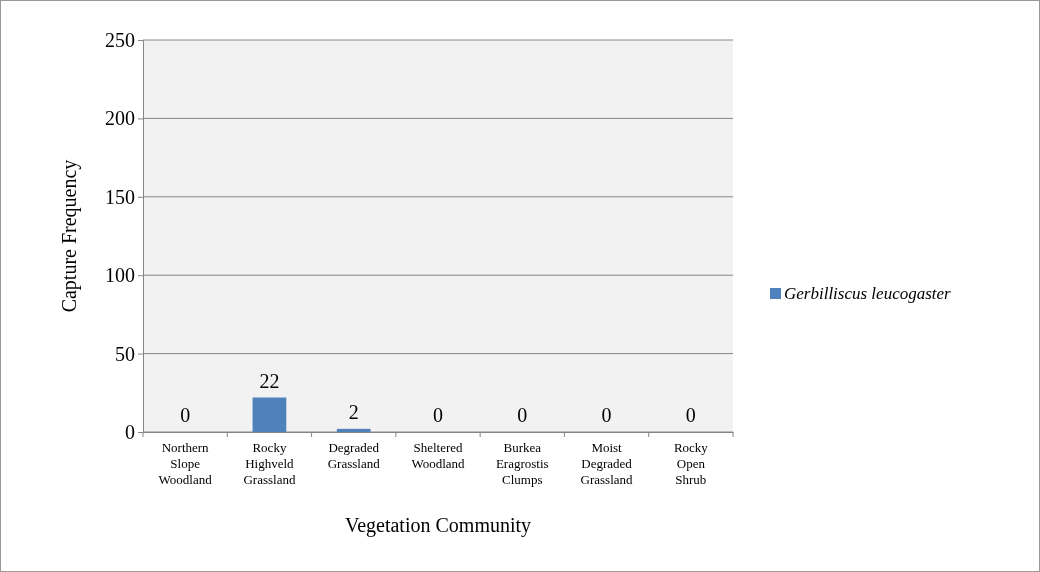 The image size is (1040, 572). I want to click on x-tick-label: Moist Degraded Grassland, so click(607, 463).